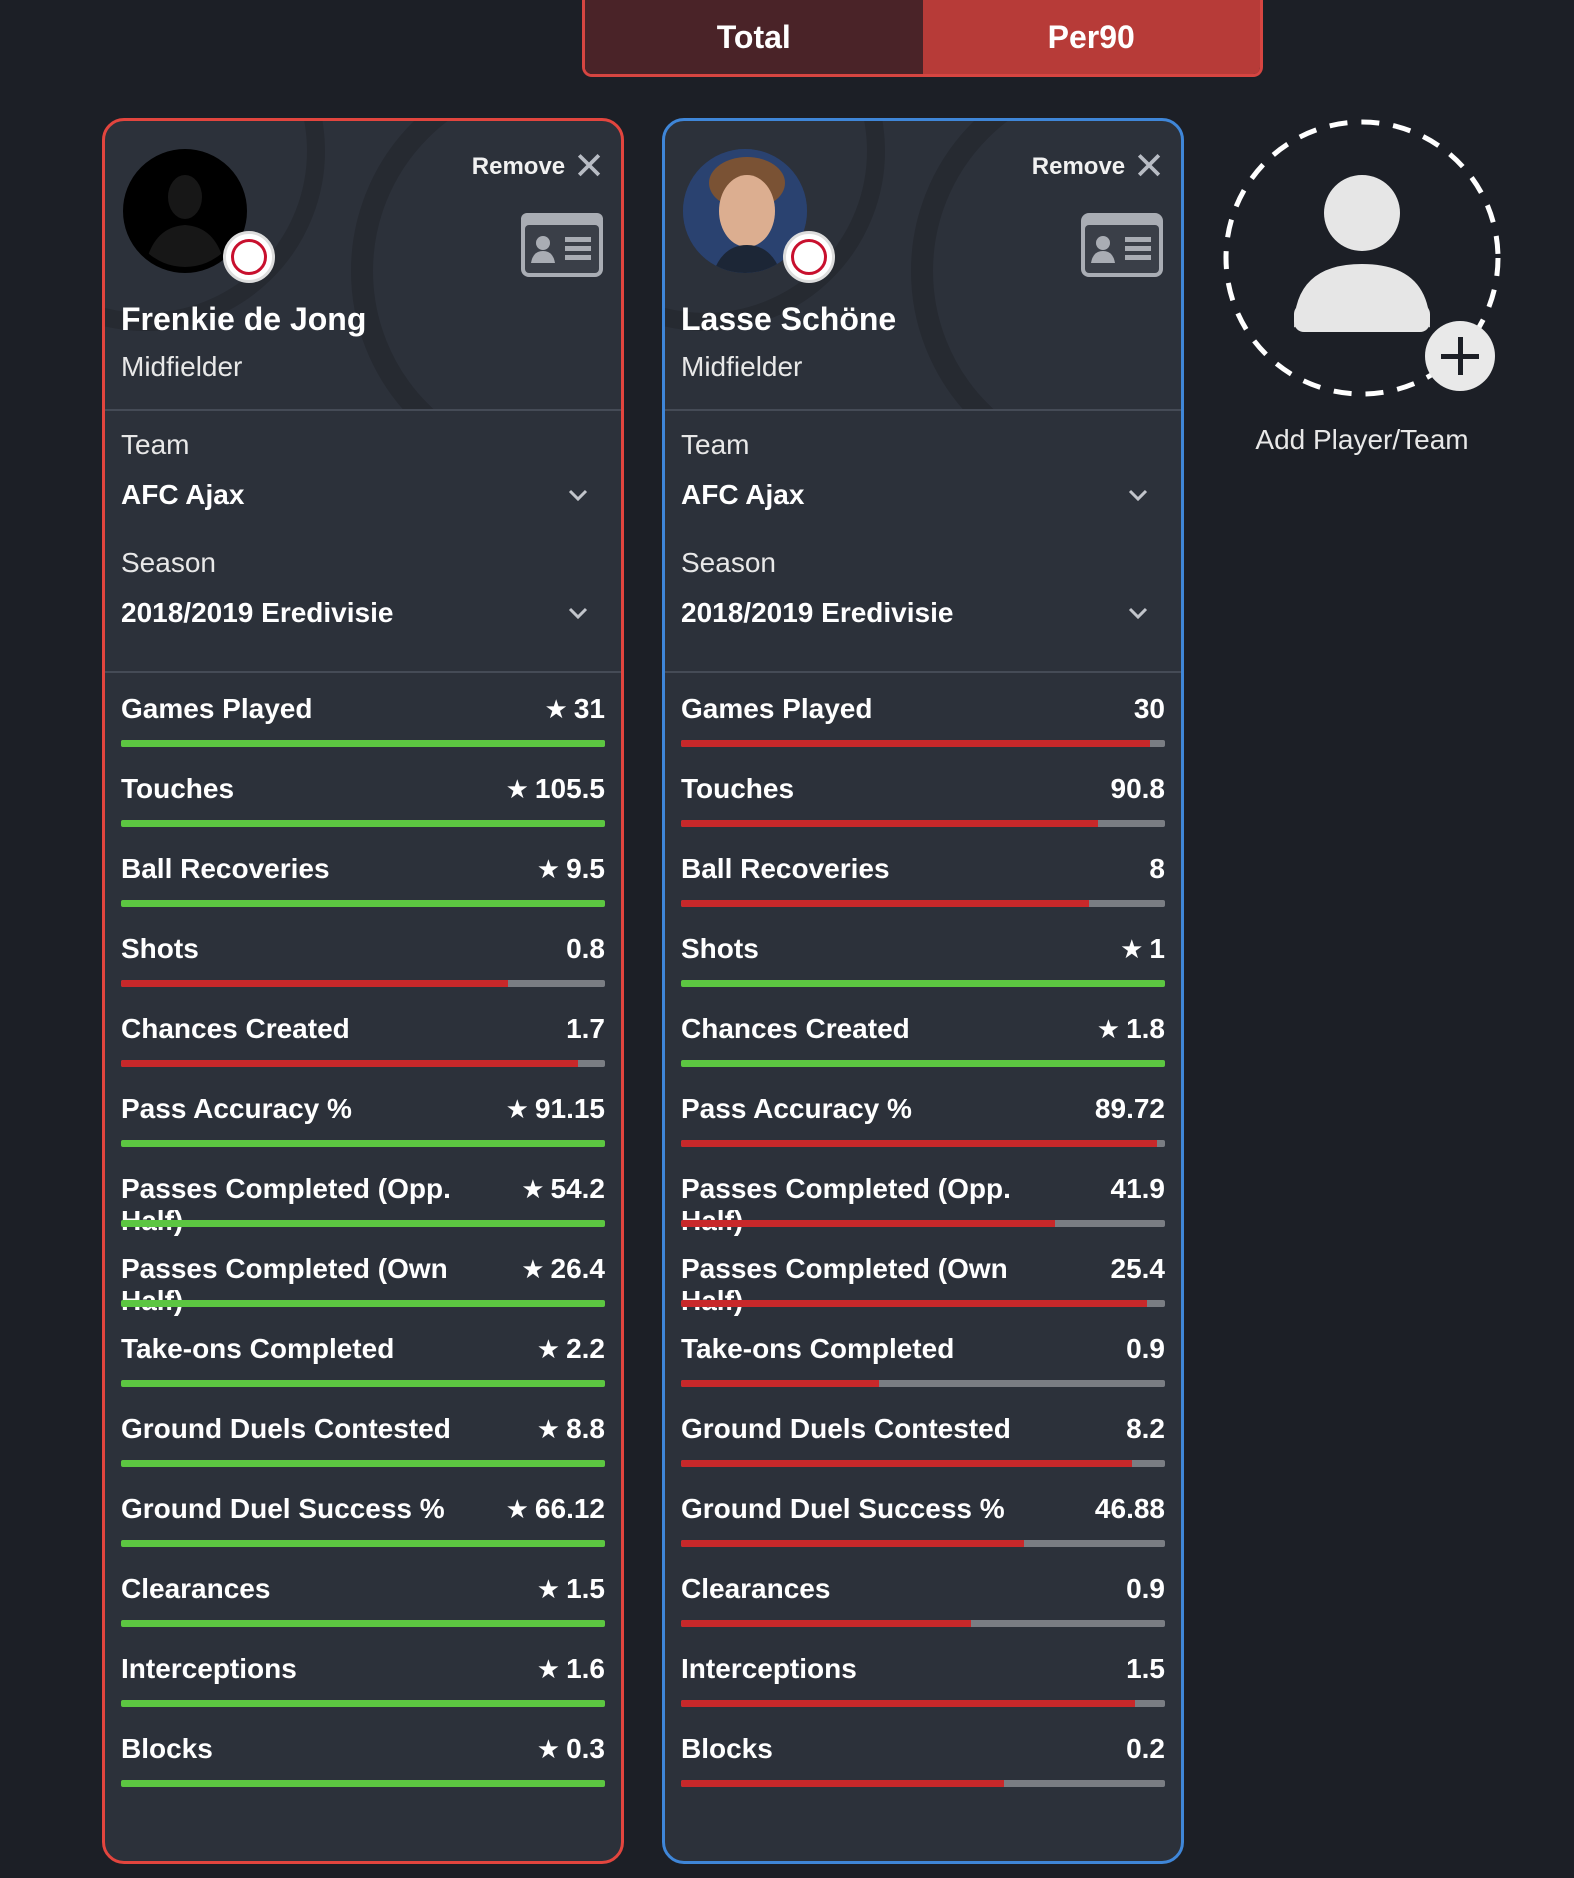 The height and width of the screenshot is (1878, 1574). What do you see at coordinates (585, 1588) in the screenshot?
I see `stat-value-text: 1.5` at bounding box center [585, 1588].